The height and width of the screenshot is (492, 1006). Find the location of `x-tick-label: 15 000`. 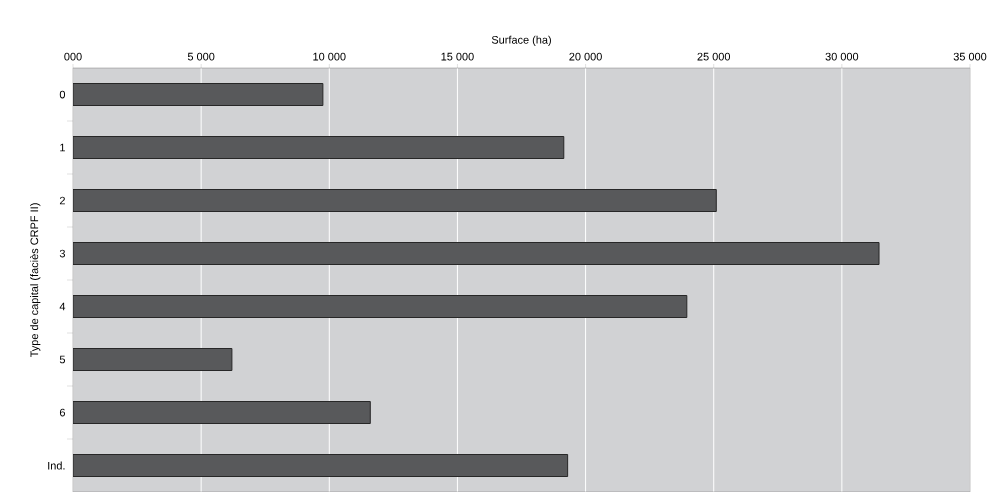

x-tick-label: 15 000 is located at coordinates (457, 56).